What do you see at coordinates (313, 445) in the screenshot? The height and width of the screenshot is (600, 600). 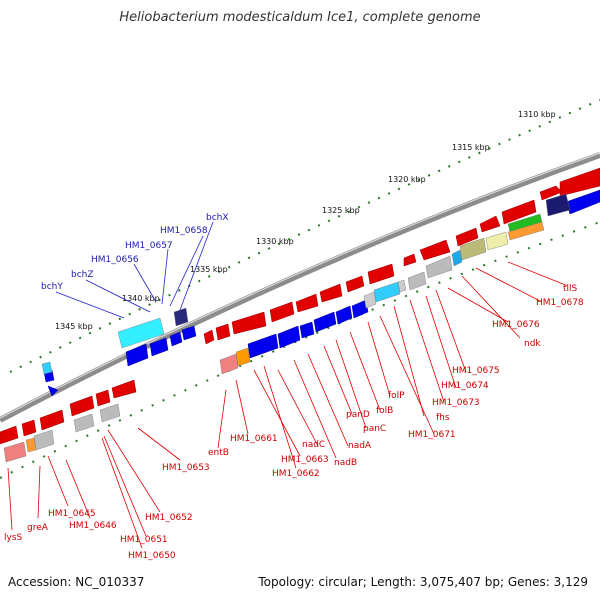 I see `gene-label-nadC: nadC` at bounding box center [313, 445].